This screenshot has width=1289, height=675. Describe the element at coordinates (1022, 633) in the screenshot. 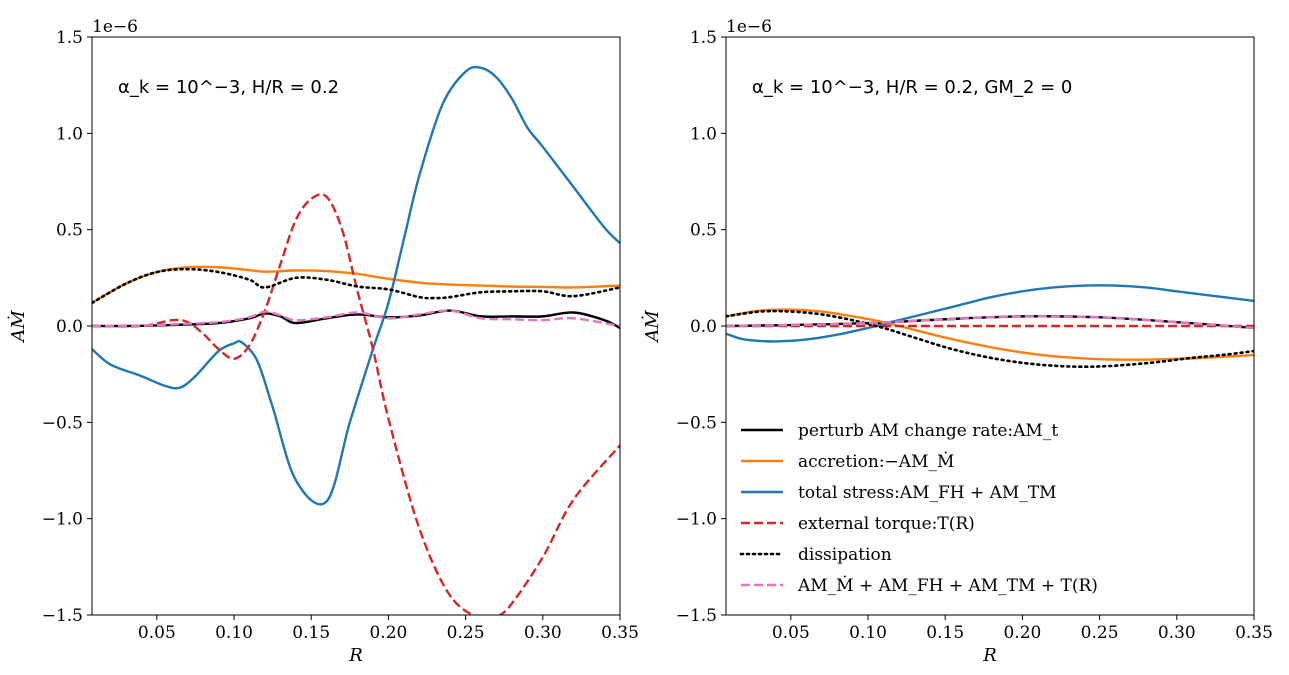

I see `right-x-tick-label: 0.20` at that location.